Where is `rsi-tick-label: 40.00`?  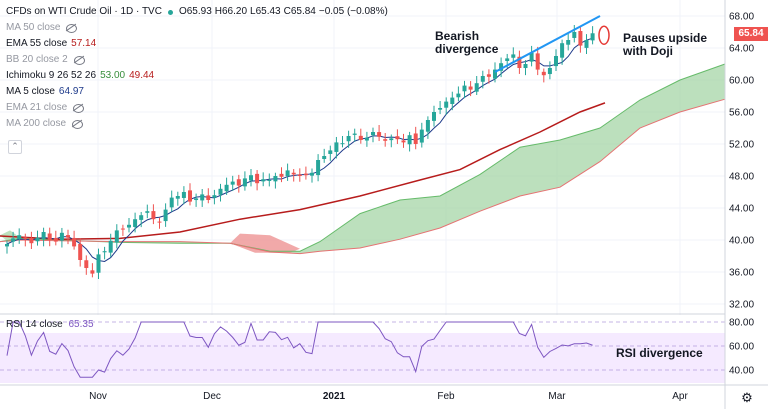
rsi-tick-label: 40.00 is located at coordinates (741, 371).